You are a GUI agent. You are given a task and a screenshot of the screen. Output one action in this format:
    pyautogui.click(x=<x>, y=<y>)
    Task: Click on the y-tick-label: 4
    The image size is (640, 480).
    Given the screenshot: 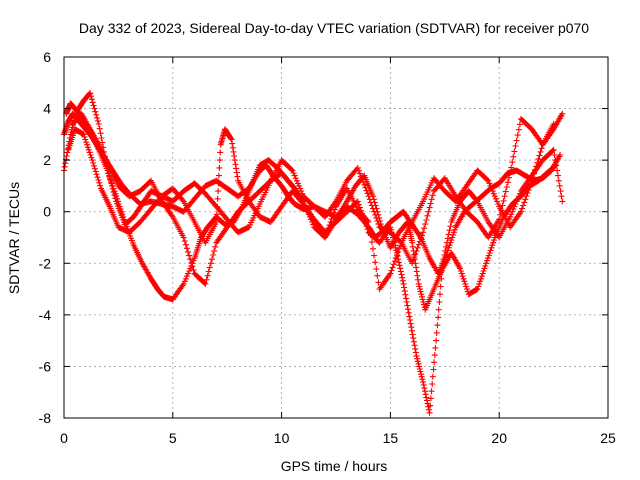 What is the action you would take?
    pyautogui.click(x=47, y=109)
    